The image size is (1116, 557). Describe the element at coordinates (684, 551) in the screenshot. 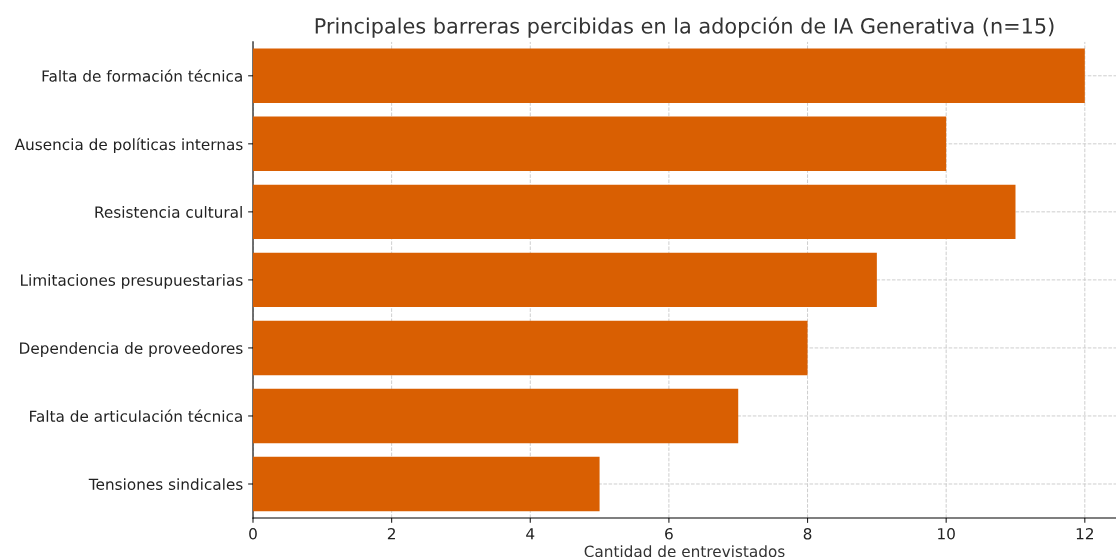

I see `x-axis-title: Cantidad de entrevistados` at that location.